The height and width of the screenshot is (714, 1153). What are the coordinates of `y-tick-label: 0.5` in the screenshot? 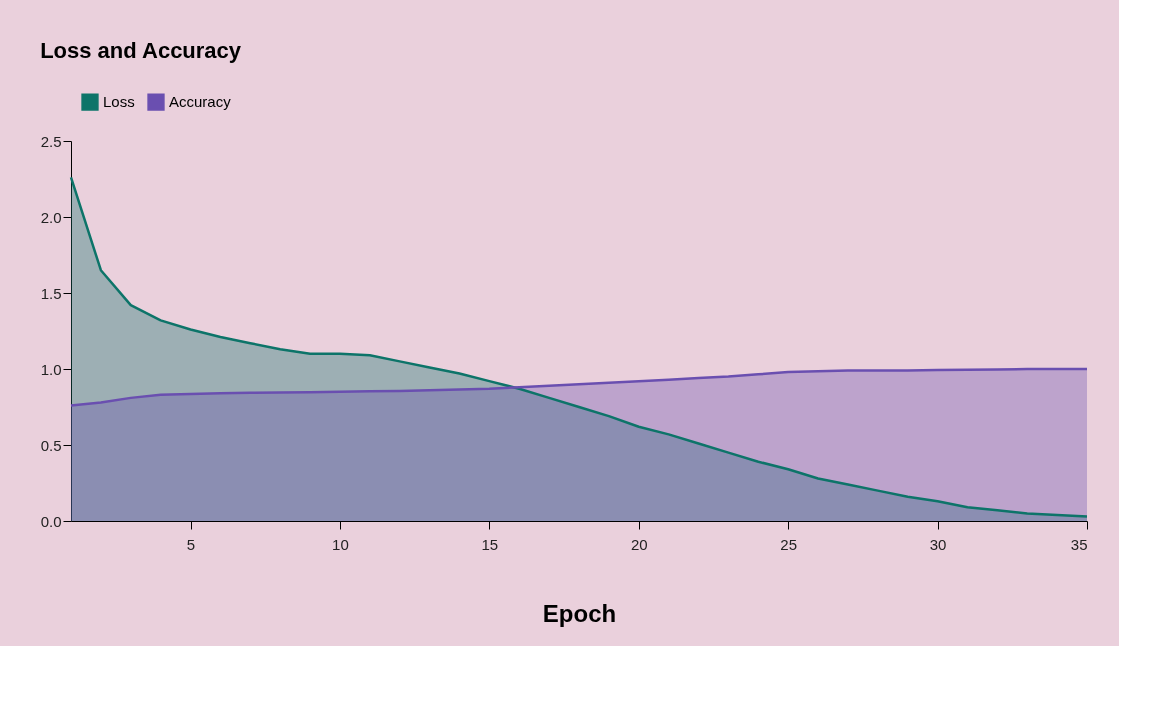 It's located at (51, 445).